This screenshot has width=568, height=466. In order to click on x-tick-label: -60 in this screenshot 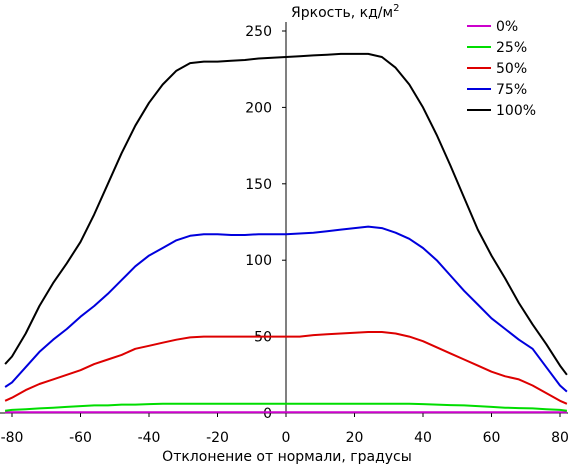, I will do `click(80, 438)`.